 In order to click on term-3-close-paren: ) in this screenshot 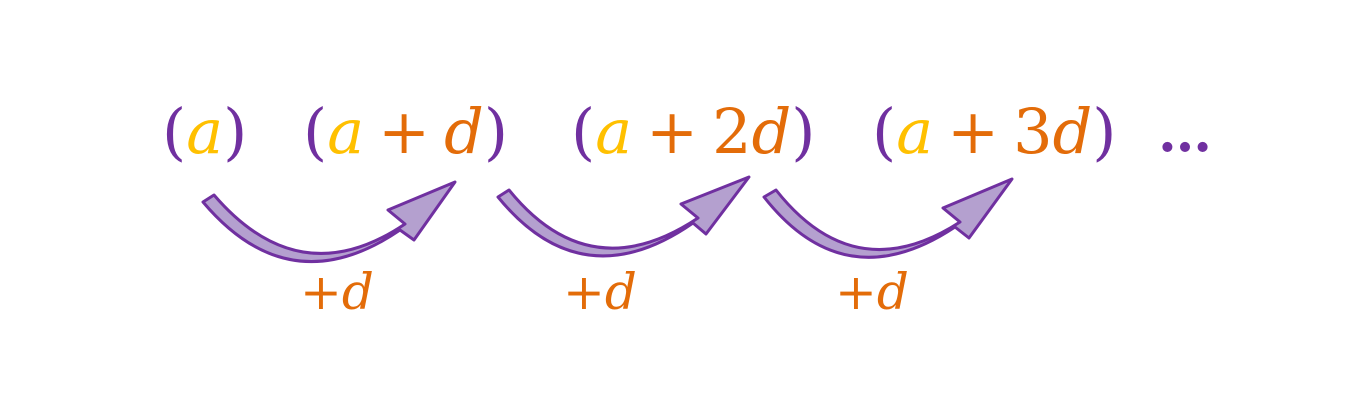, I will do `click(803, 131)`.